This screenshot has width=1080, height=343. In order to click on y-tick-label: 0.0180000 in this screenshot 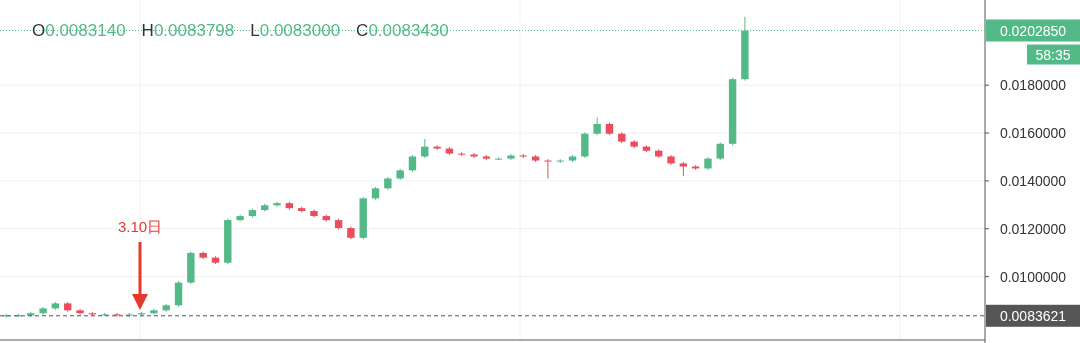, I will do `click(1033, 85)`.